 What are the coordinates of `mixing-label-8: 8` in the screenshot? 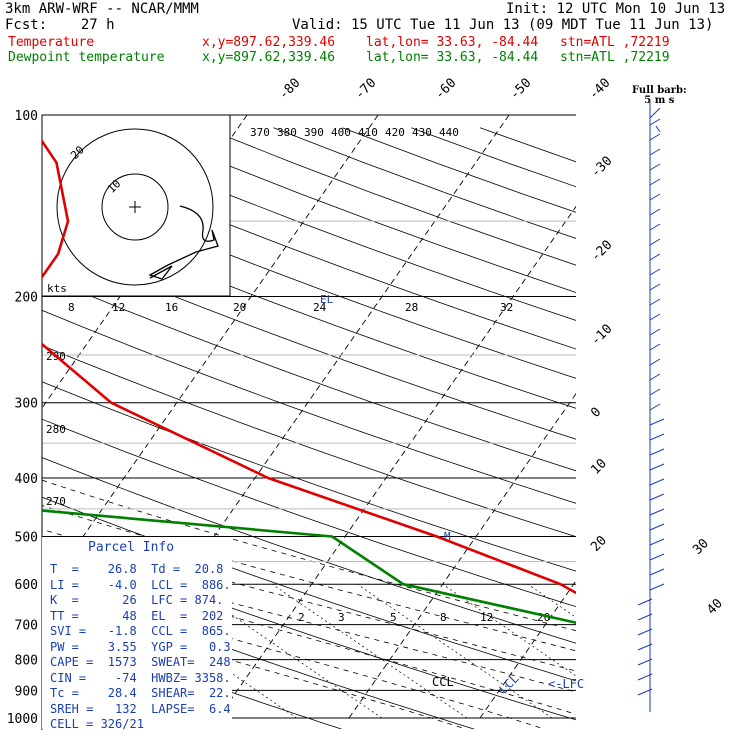 It's located at (443, 617).